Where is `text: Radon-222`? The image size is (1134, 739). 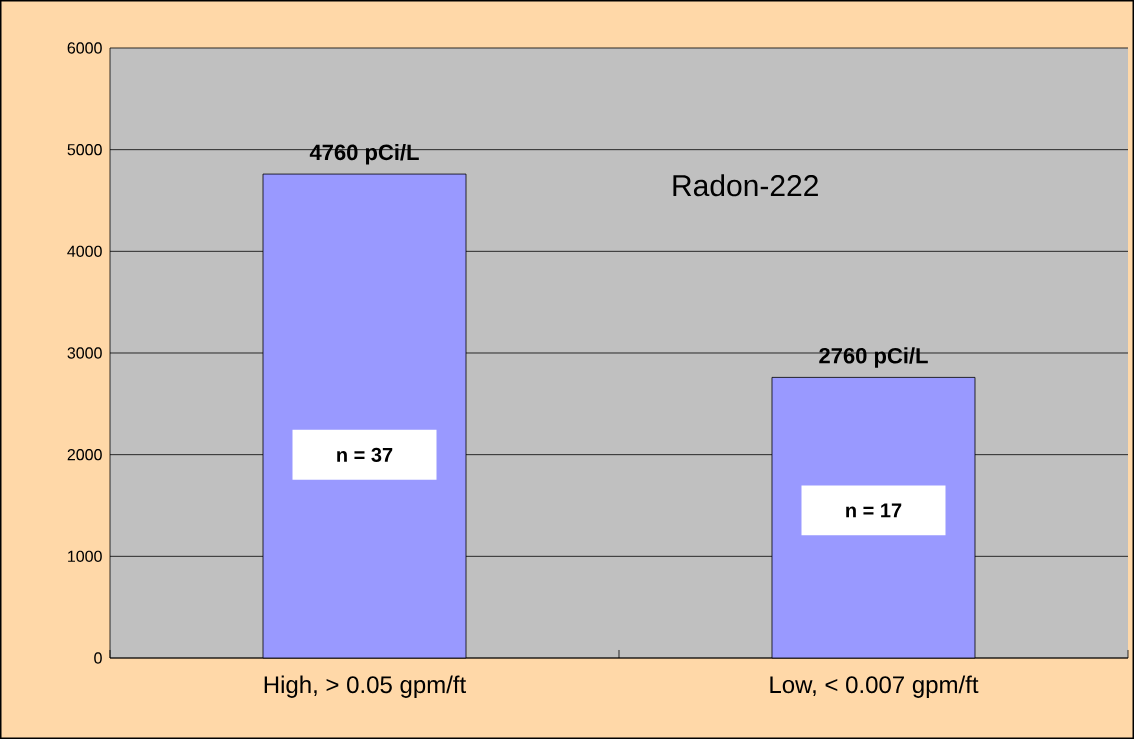 text: Radon-222 is located at coordinates (745, 185).